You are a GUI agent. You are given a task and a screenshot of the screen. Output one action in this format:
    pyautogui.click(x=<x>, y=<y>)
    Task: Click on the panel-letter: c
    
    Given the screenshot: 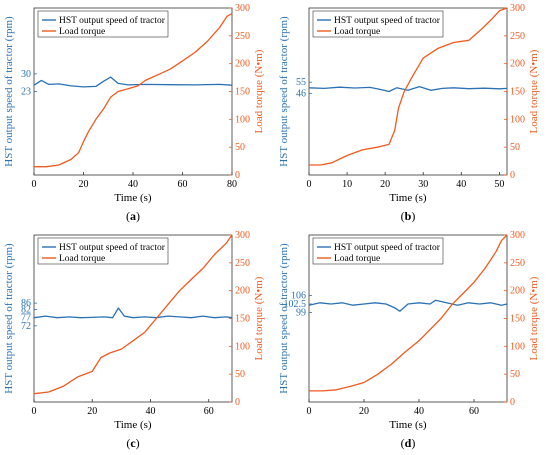 What is the action you would take?
    pyautogui.click(x=133, y=443)
    